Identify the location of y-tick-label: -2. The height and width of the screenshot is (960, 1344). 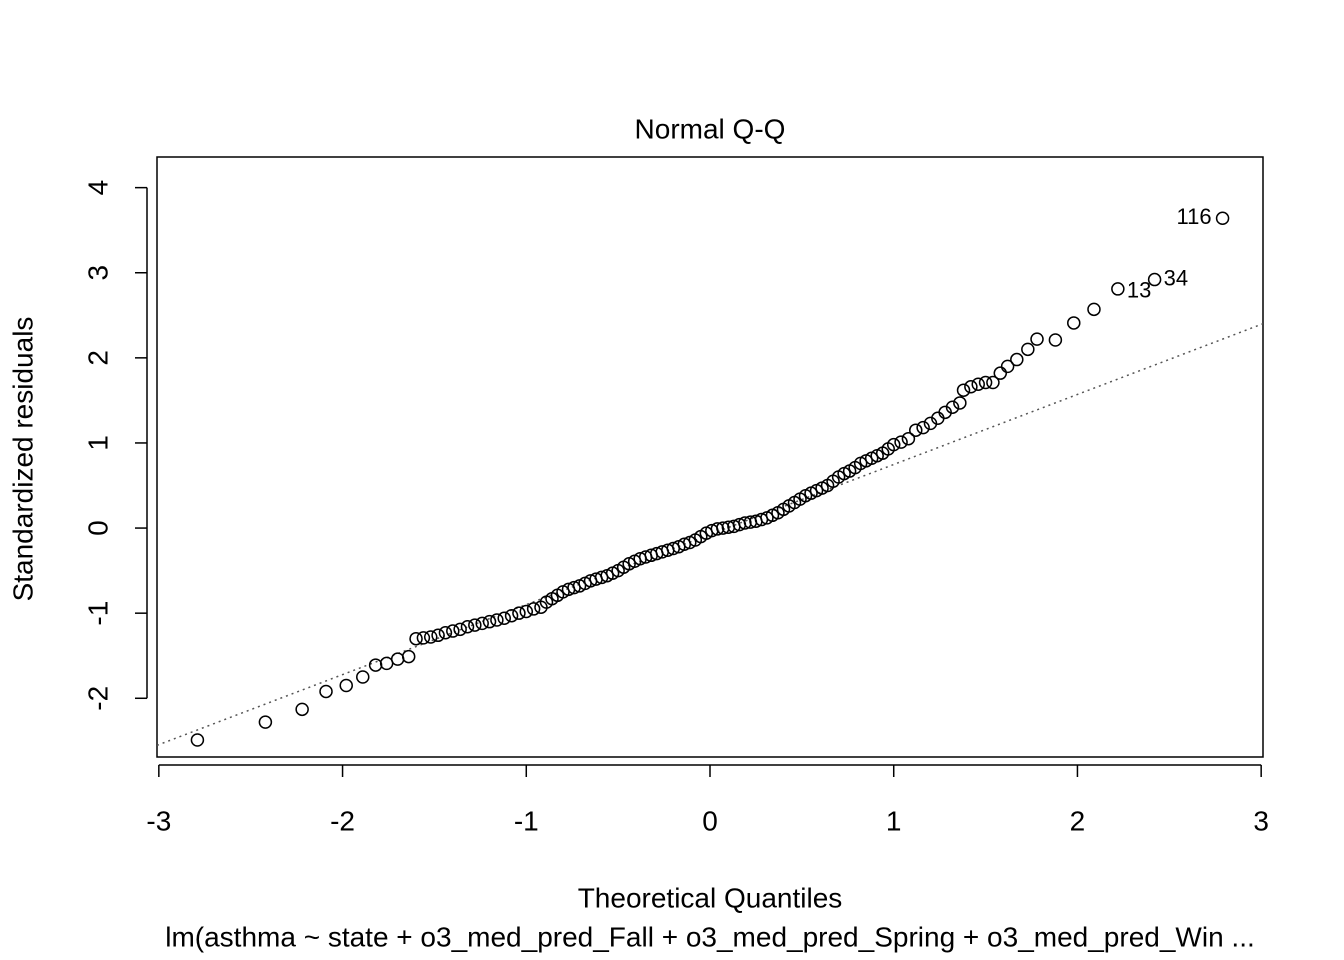
(97, 698).